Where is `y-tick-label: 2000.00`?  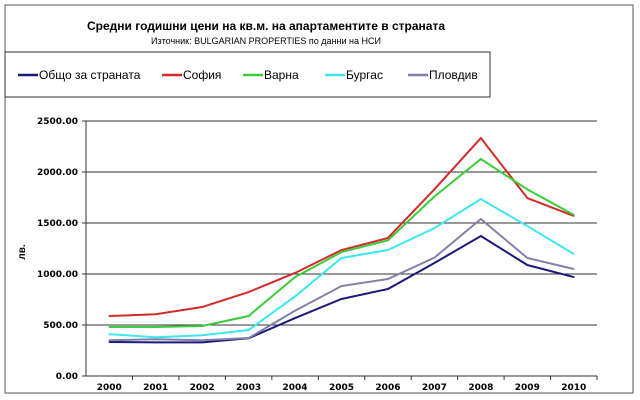
y-tick-label: 2000.00 is located at coordinates (57, 173).